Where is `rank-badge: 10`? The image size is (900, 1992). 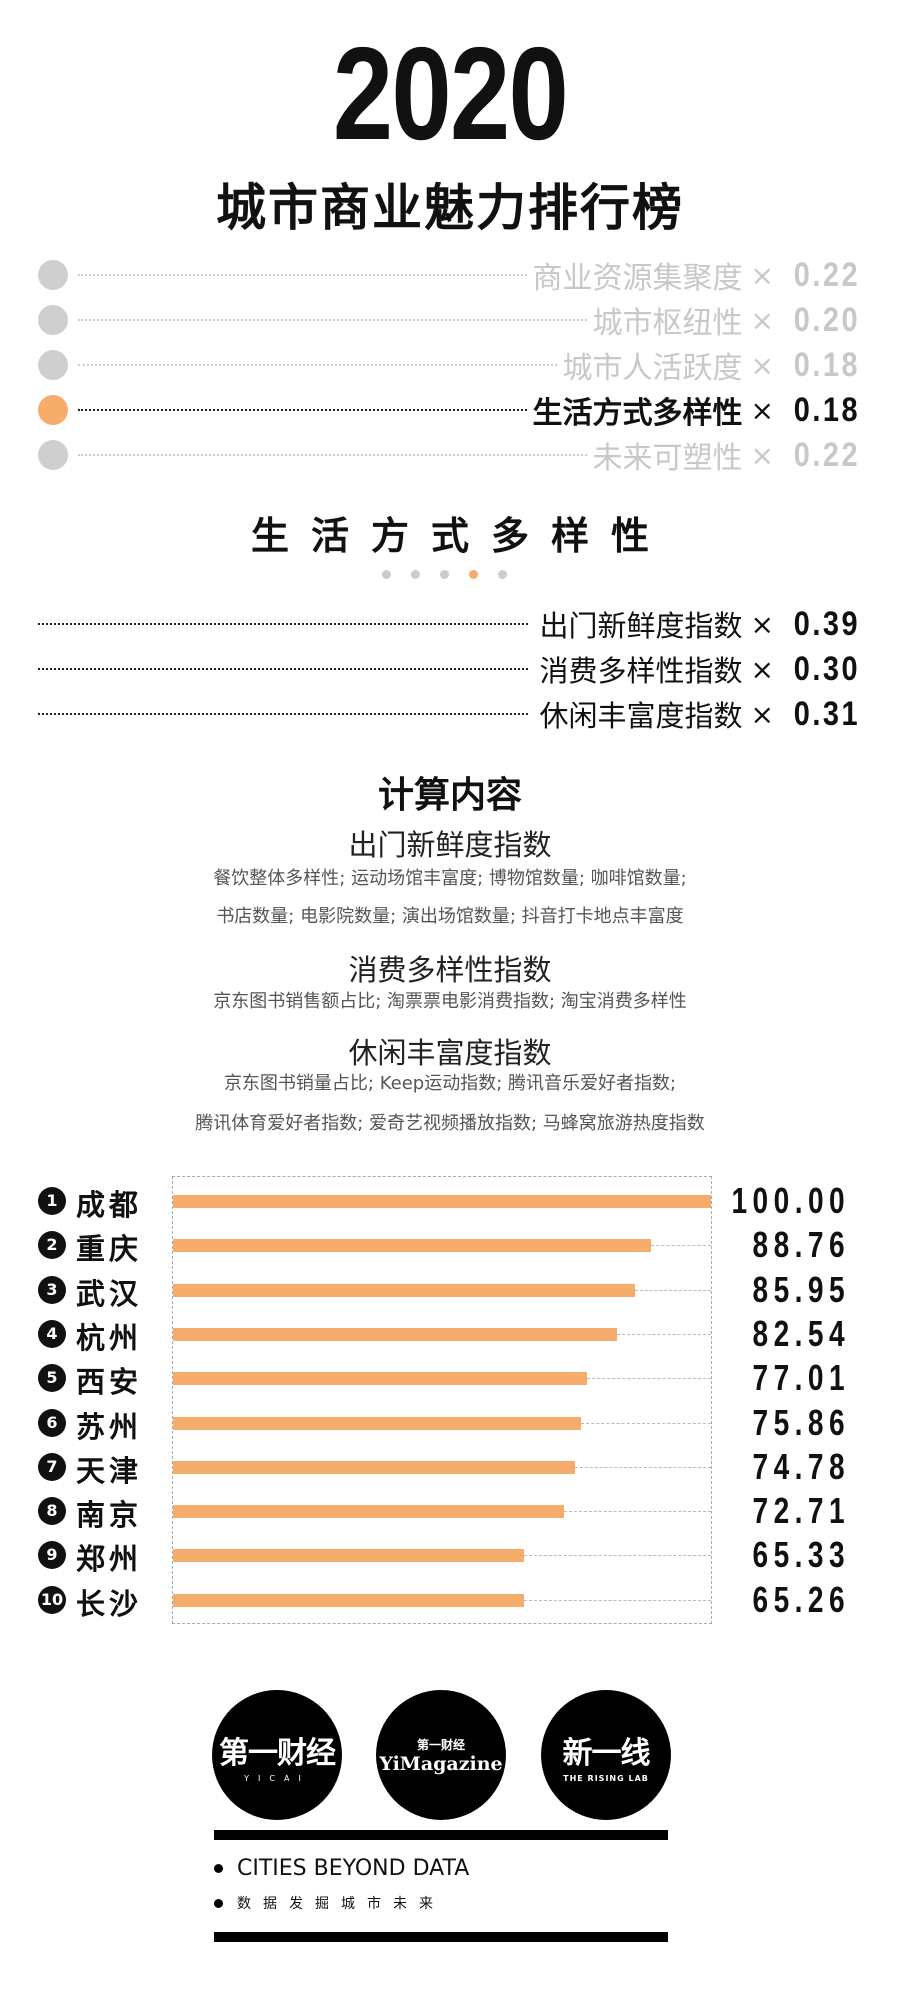
rank-badge: 10 is located at coordinates (52, 1599).